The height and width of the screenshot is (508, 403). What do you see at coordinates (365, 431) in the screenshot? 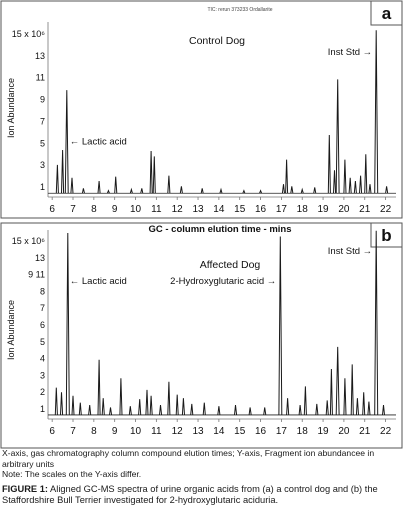
I see `panel-b-x-tick-label: 21` at bounding box center [365, 431].